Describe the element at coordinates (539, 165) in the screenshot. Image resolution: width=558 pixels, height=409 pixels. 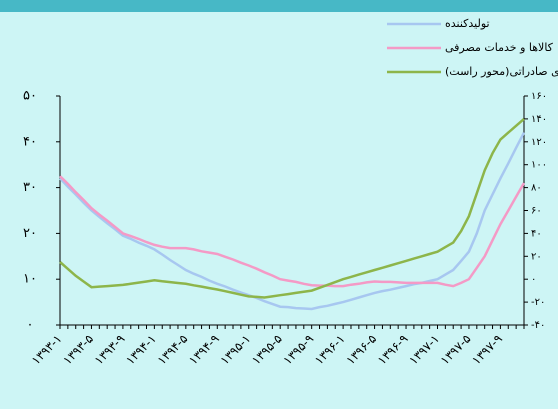
I see `y2-tick-label: ۱۰۰` at that location.